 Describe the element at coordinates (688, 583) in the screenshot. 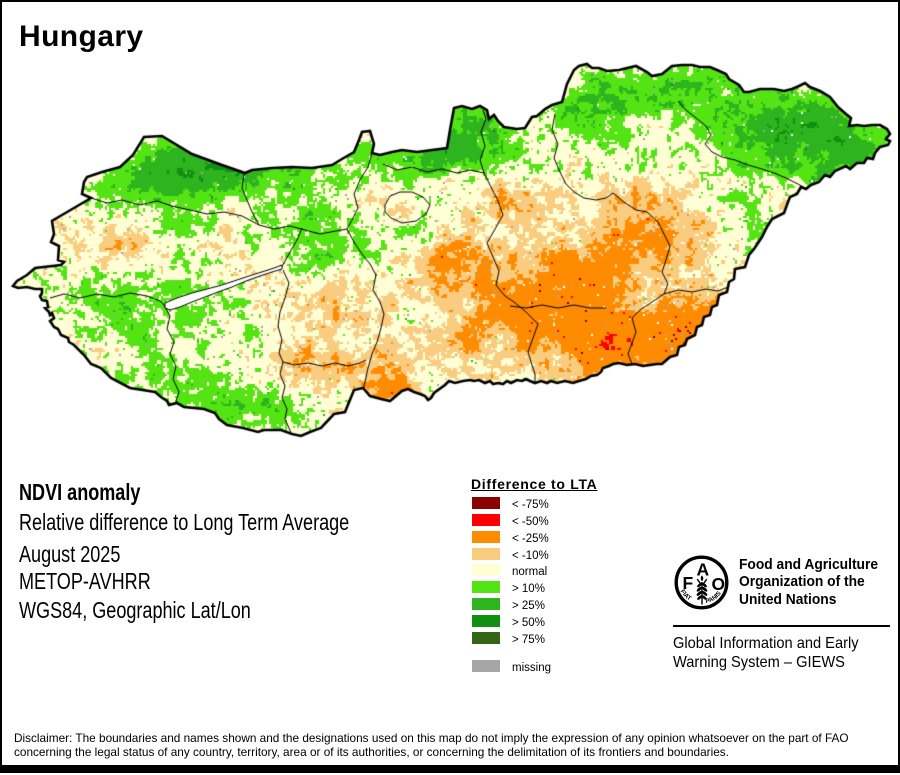

I see `svg-text: F` at that location.